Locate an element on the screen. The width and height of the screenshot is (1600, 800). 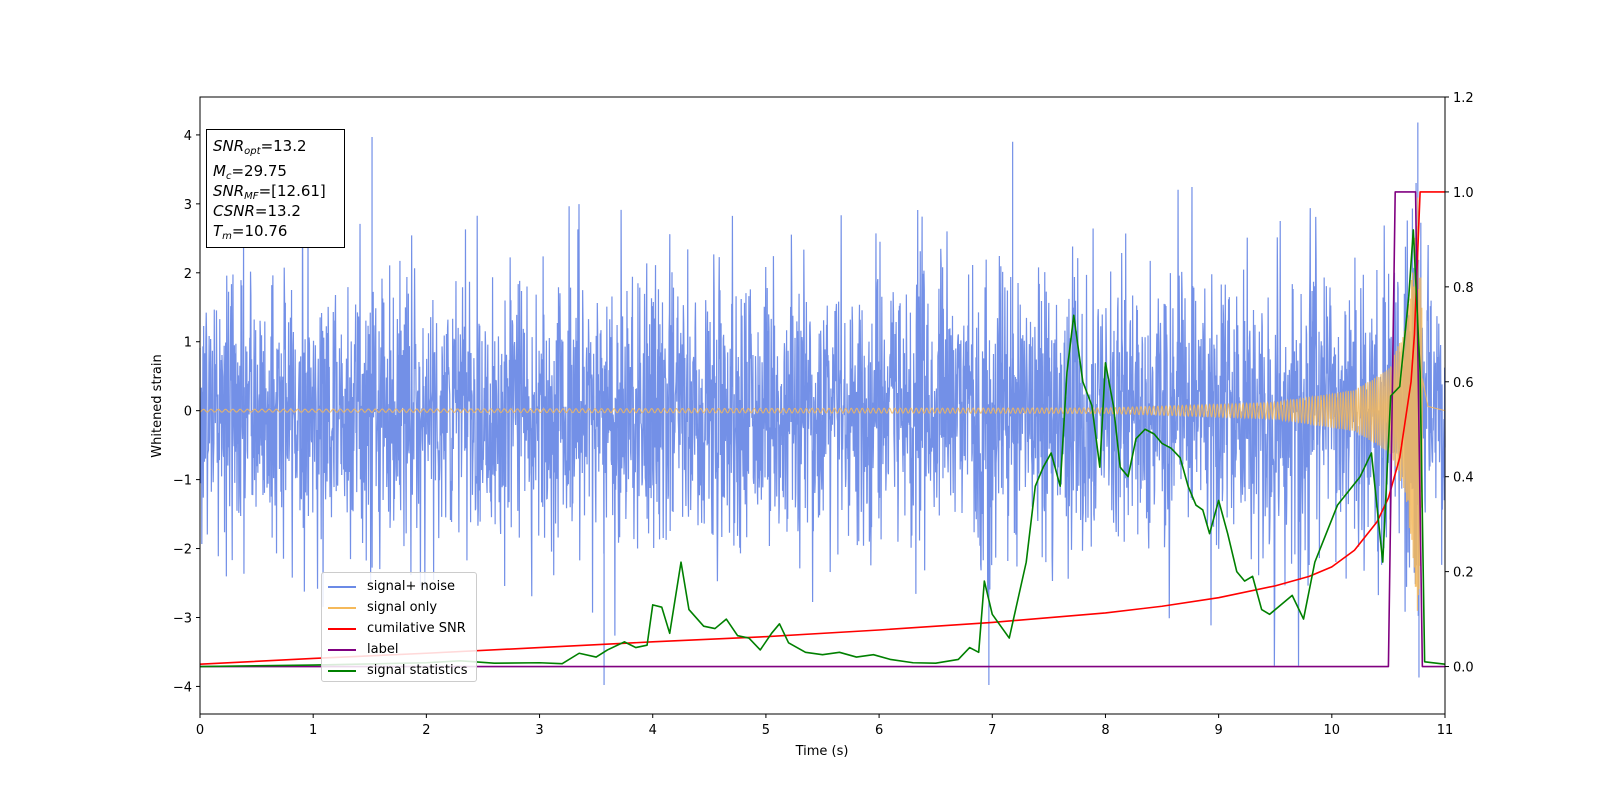
y-left-tick-label: 1 is located at coordinates (188, 343).